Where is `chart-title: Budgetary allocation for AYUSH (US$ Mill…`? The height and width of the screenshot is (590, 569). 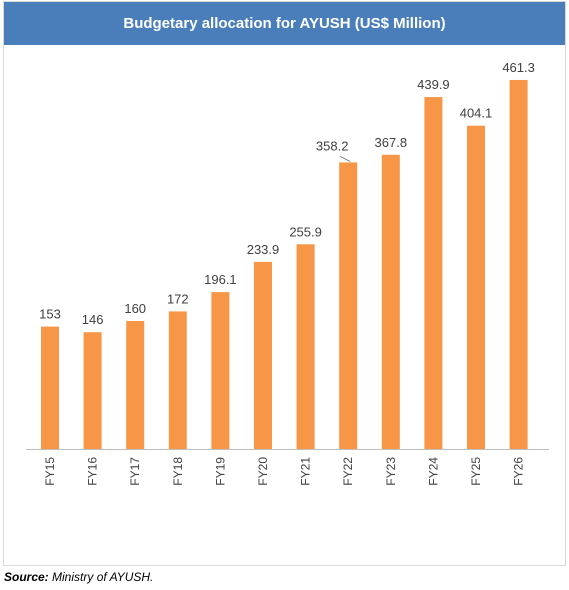
chart-title: Budgetary allocation for AYUSH (US$ Mill… is located at coordinates (284, 23).